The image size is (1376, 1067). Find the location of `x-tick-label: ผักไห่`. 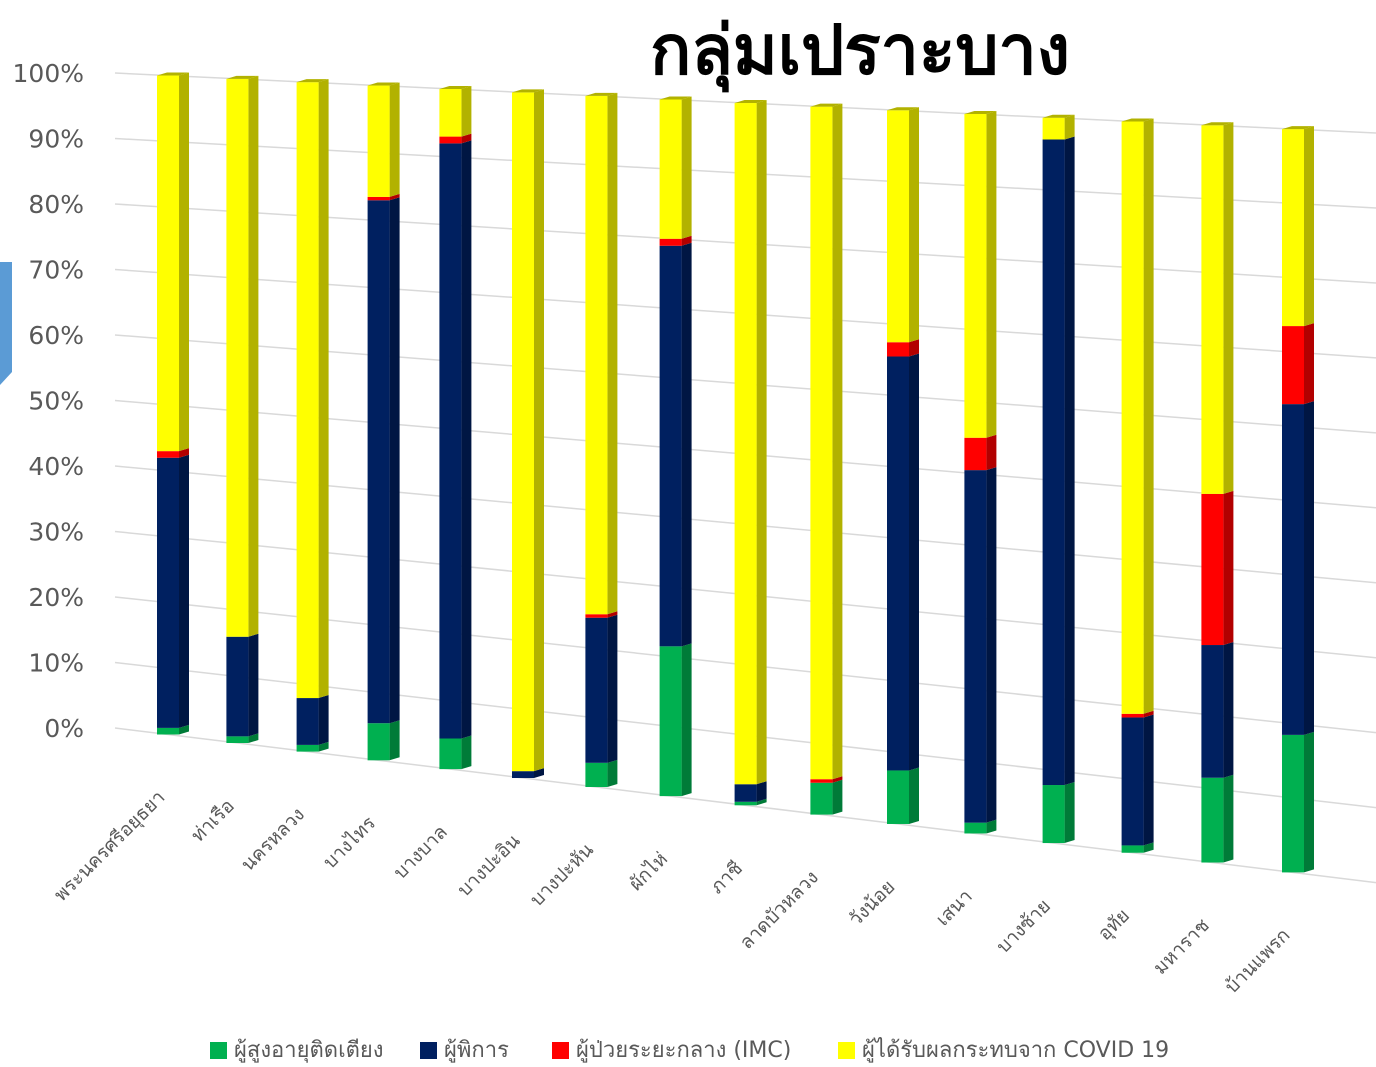

x-tick-label: ผักไห่ is located at coordinates (648, 871).